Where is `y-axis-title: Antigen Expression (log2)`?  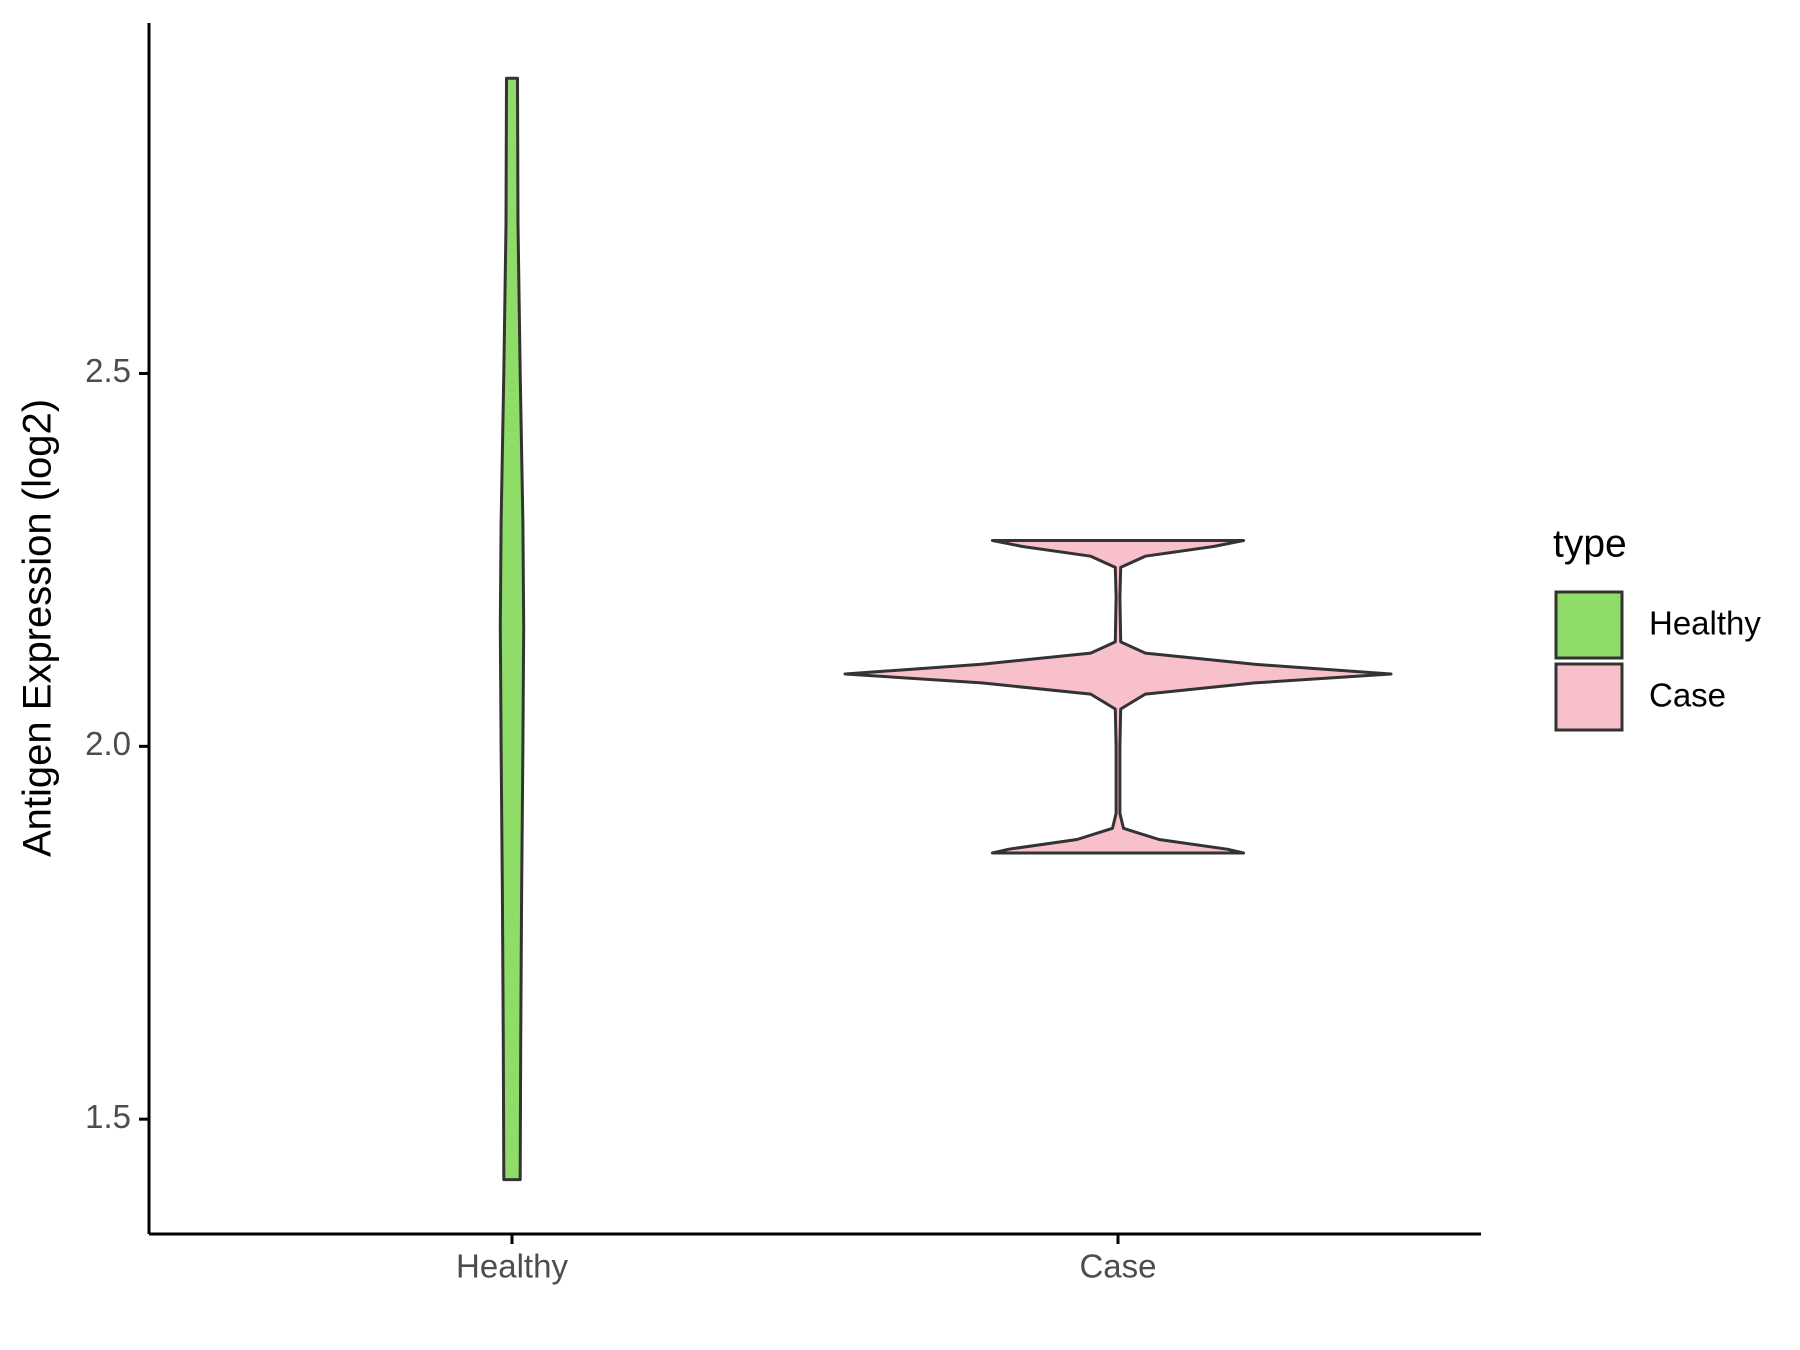
y-axis-title: Antigen Expression (log2) is located at coordinates (38, 628).